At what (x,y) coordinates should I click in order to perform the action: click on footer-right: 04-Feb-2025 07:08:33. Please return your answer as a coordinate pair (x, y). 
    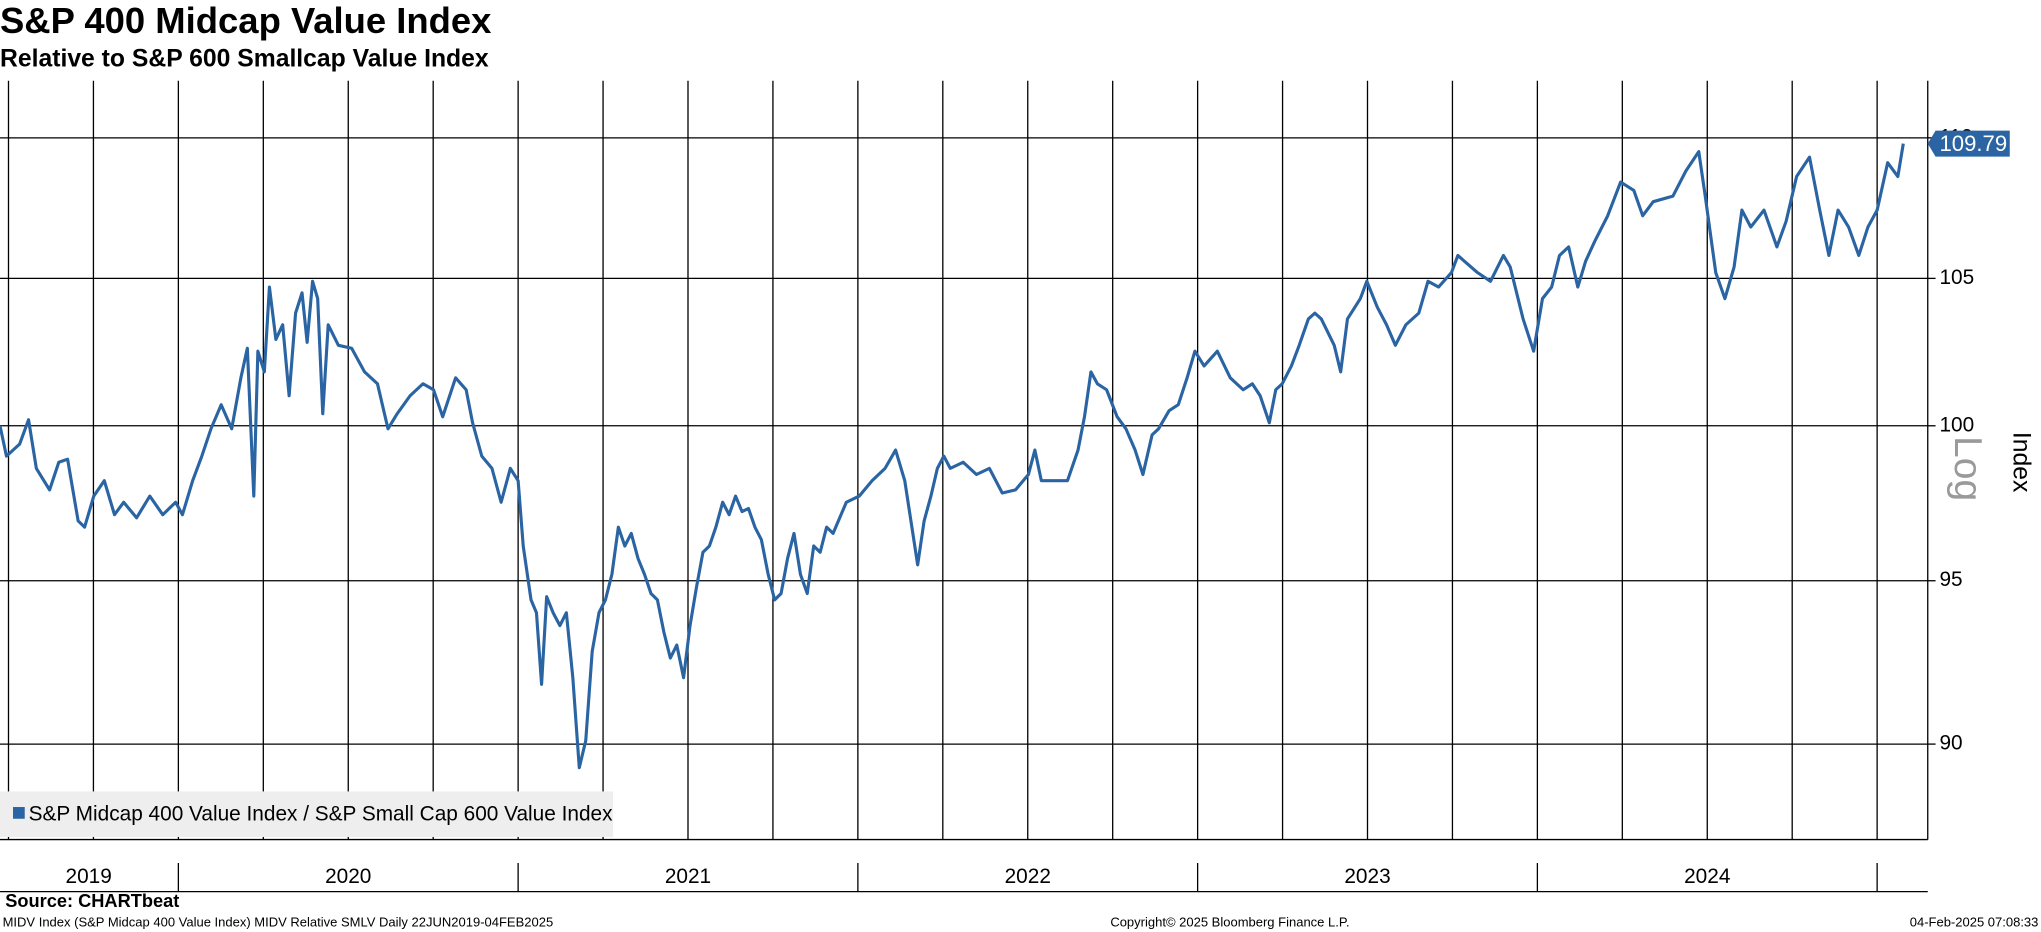
    Looking at the image, I should click on (1974, 921).